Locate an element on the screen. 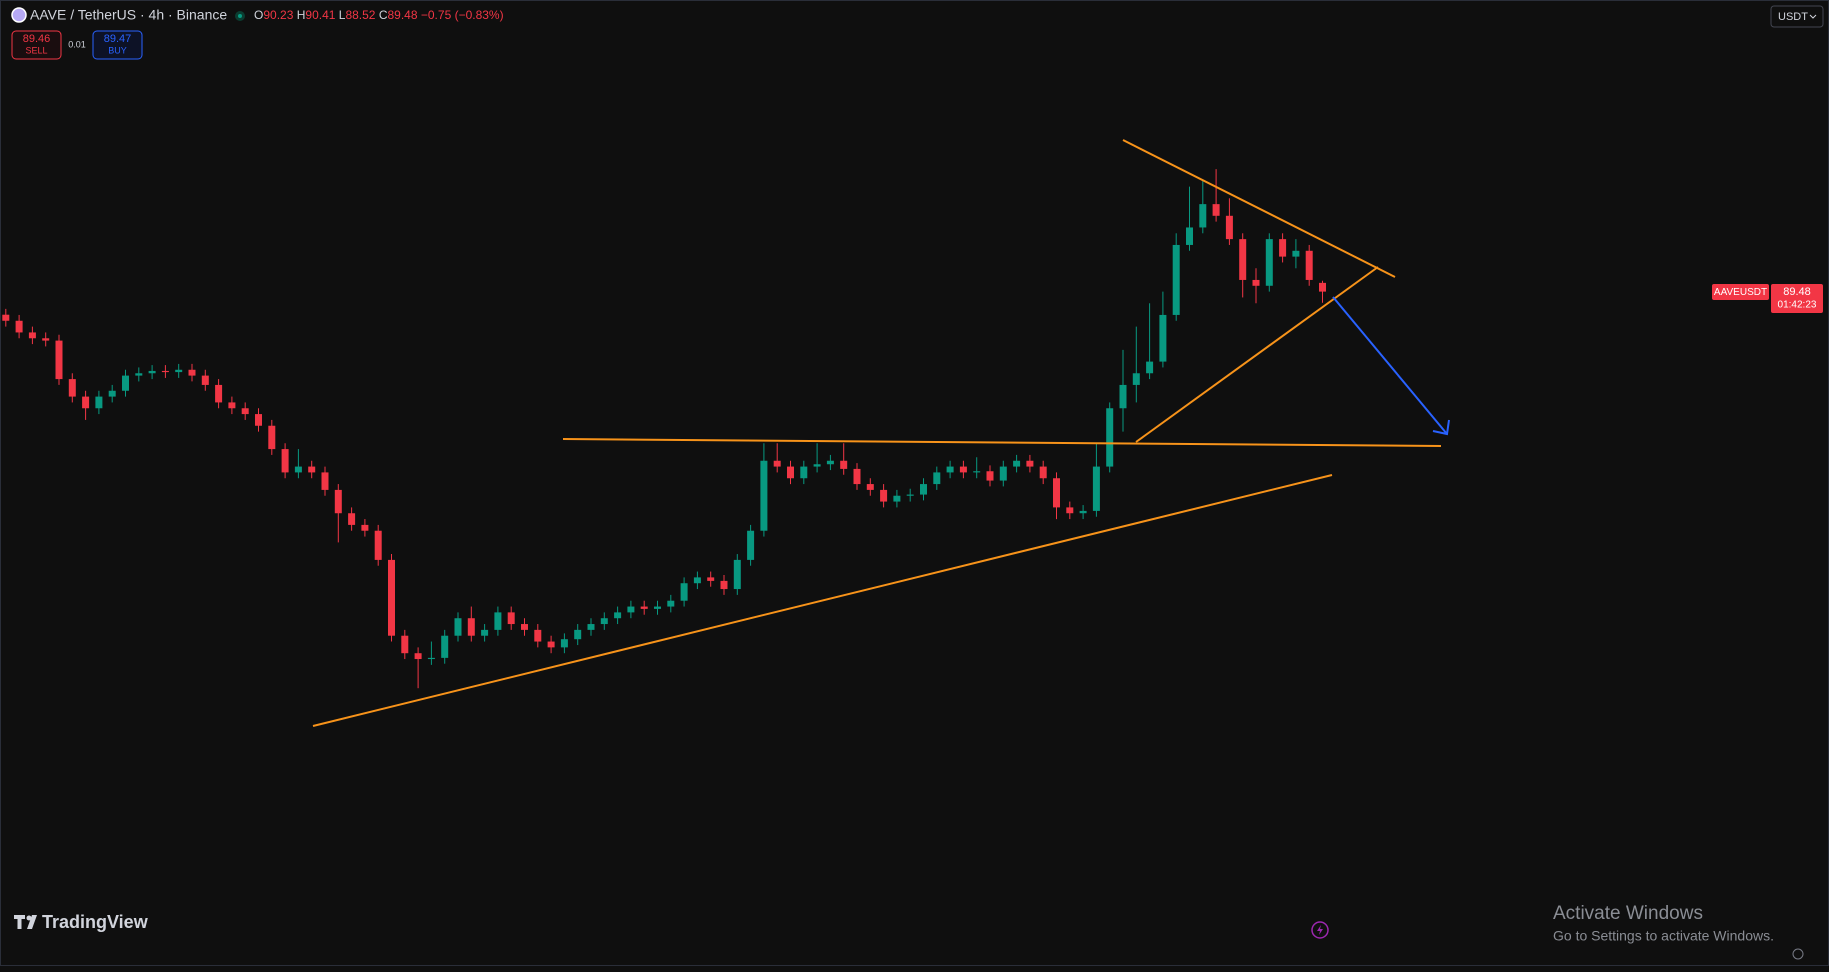  brand-logo is located at coordinates (25, 922).